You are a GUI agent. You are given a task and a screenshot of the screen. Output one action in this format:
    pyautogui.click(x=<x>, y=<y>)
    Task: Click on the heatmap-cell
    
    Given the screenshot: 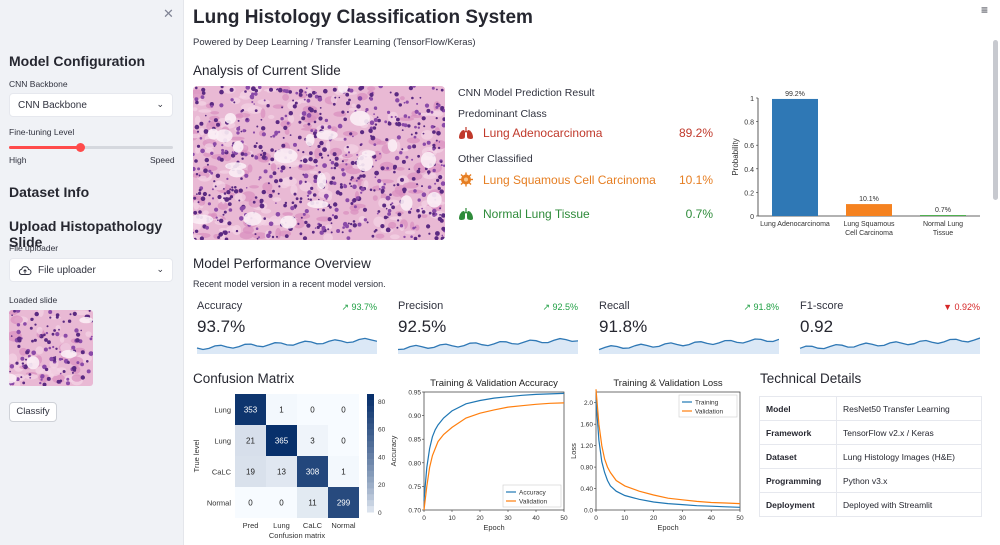 What is the action you would take?
    pyautogui.click(x=312, y=409)
    